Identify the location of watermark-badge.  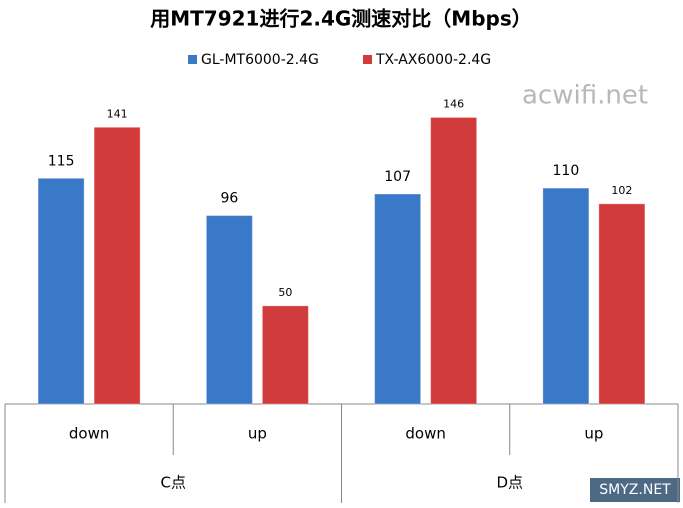
(635, 490).